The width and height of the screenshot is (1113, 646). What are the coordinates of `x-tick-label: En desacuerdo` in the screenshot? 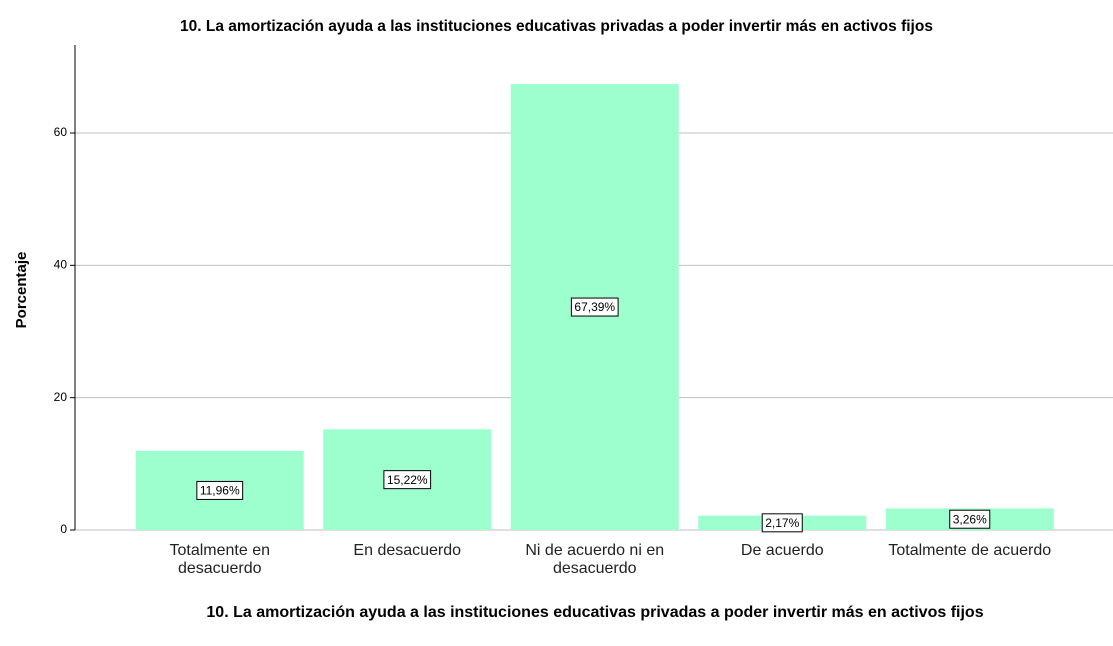 It's located at (407, 550).